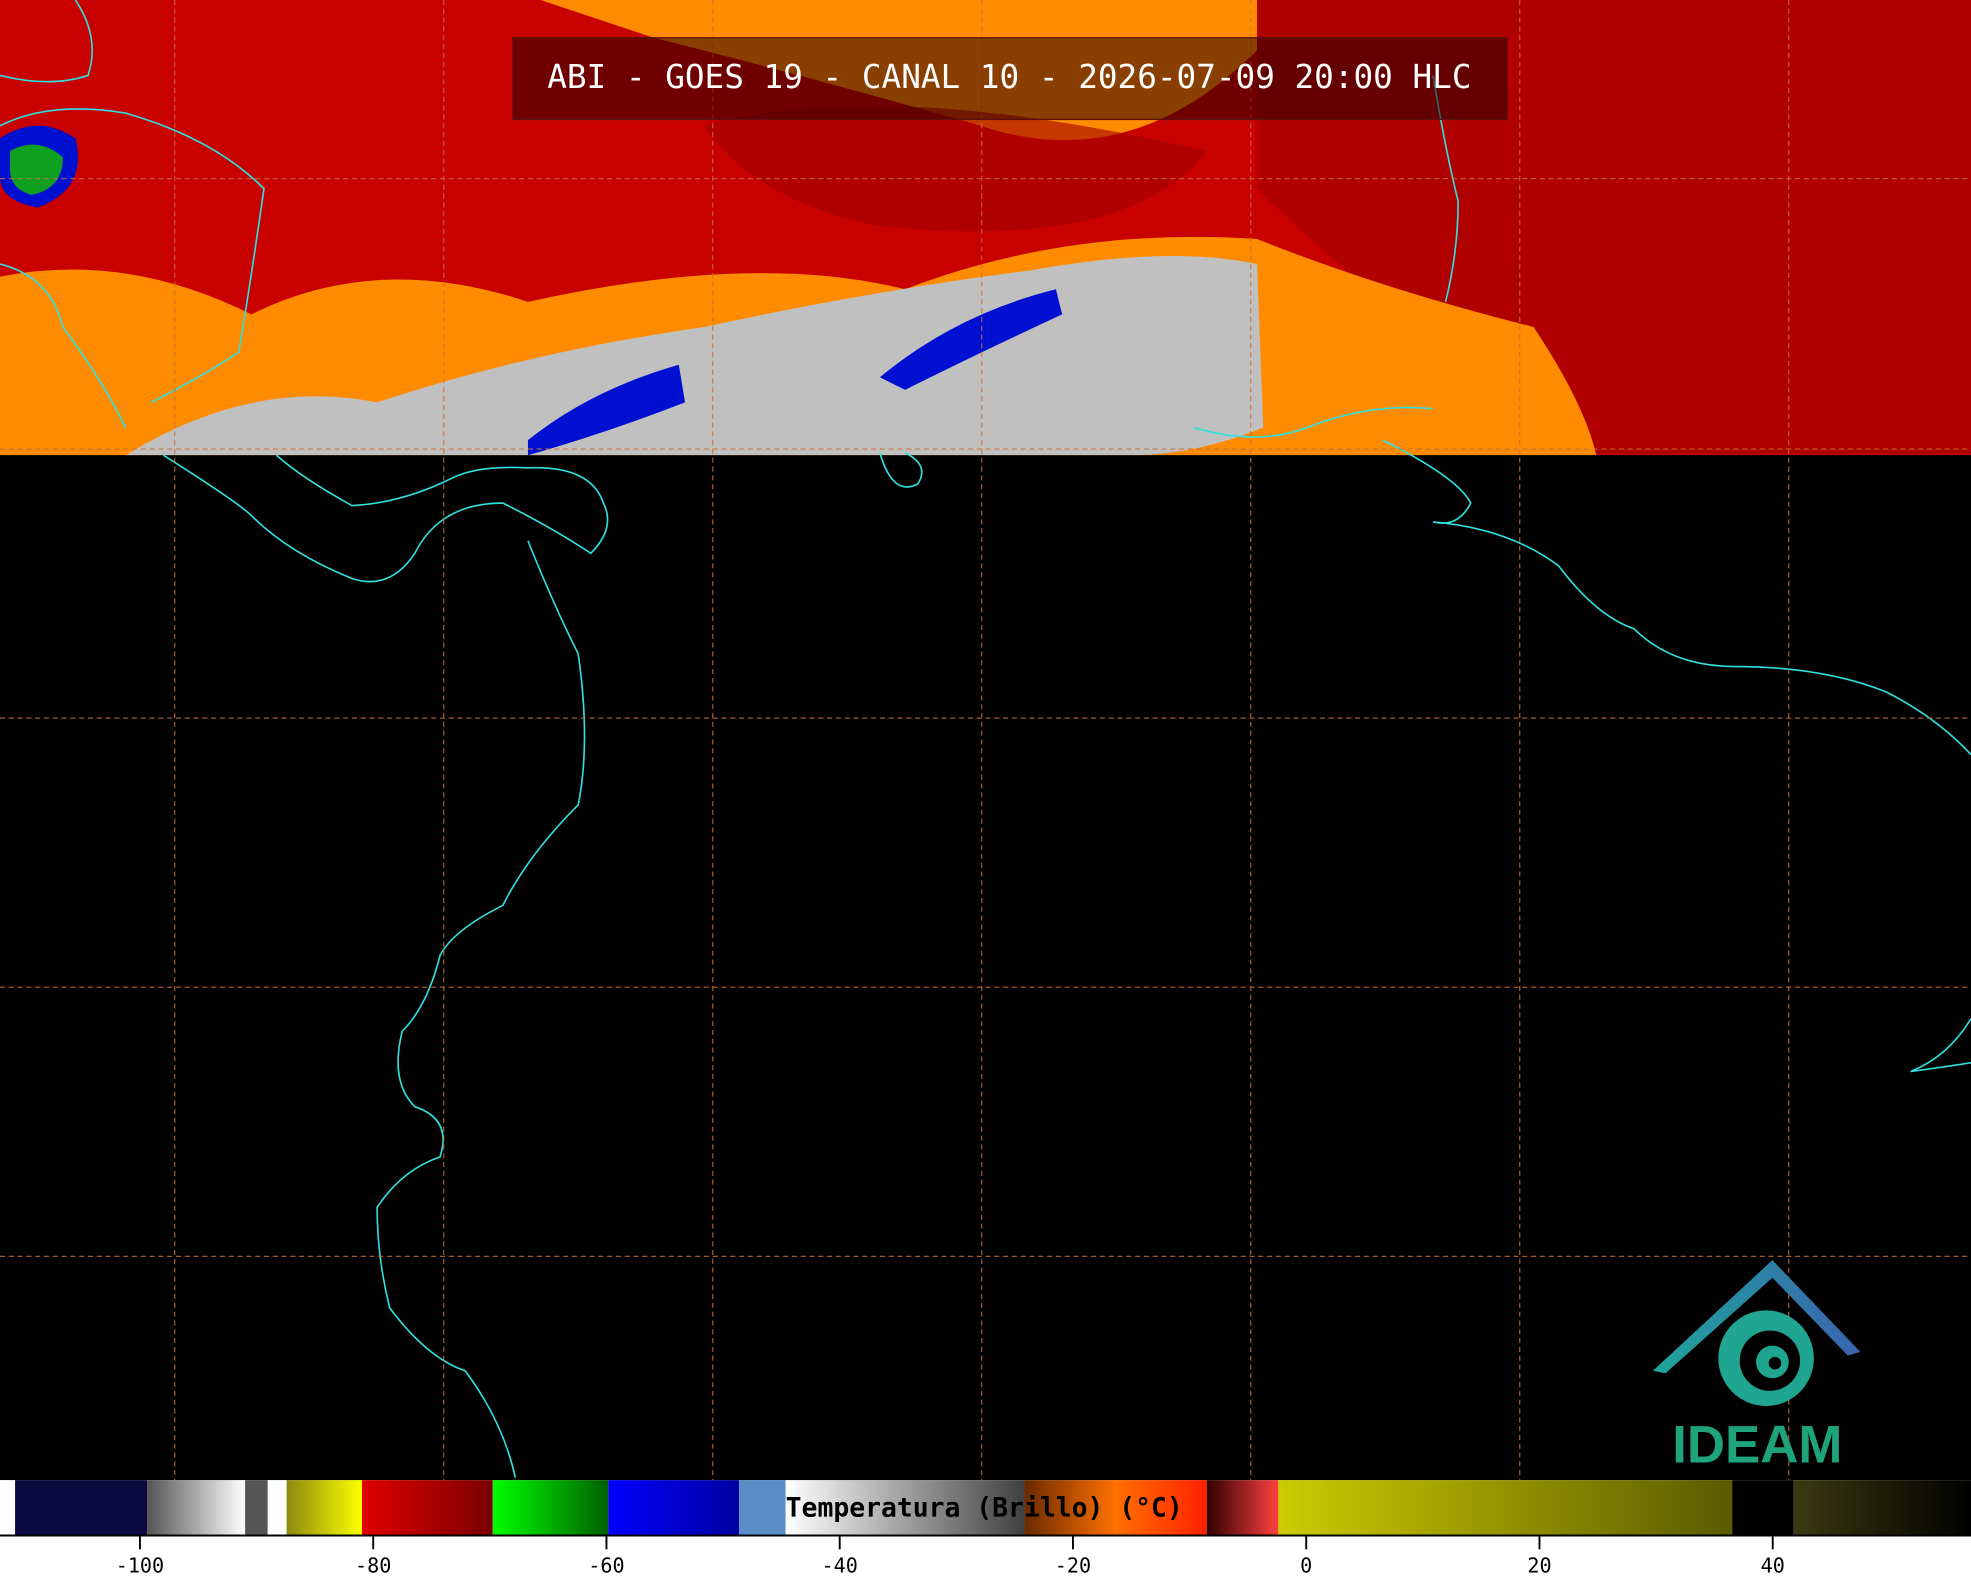  What do you see at coordinates (840, 1565) in the screenshot?
I see `colorbar-tick-label: -40` at bounding box center [840, 1565].